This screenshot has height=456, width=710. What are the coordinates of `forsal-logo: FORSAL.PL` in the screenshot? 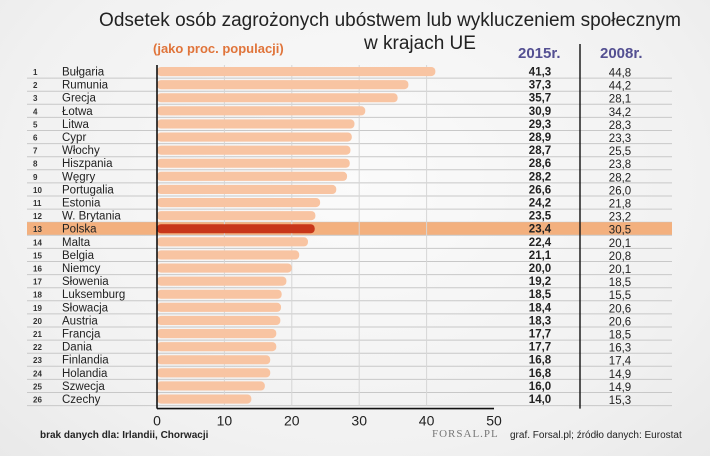 It's located at (465, 434).